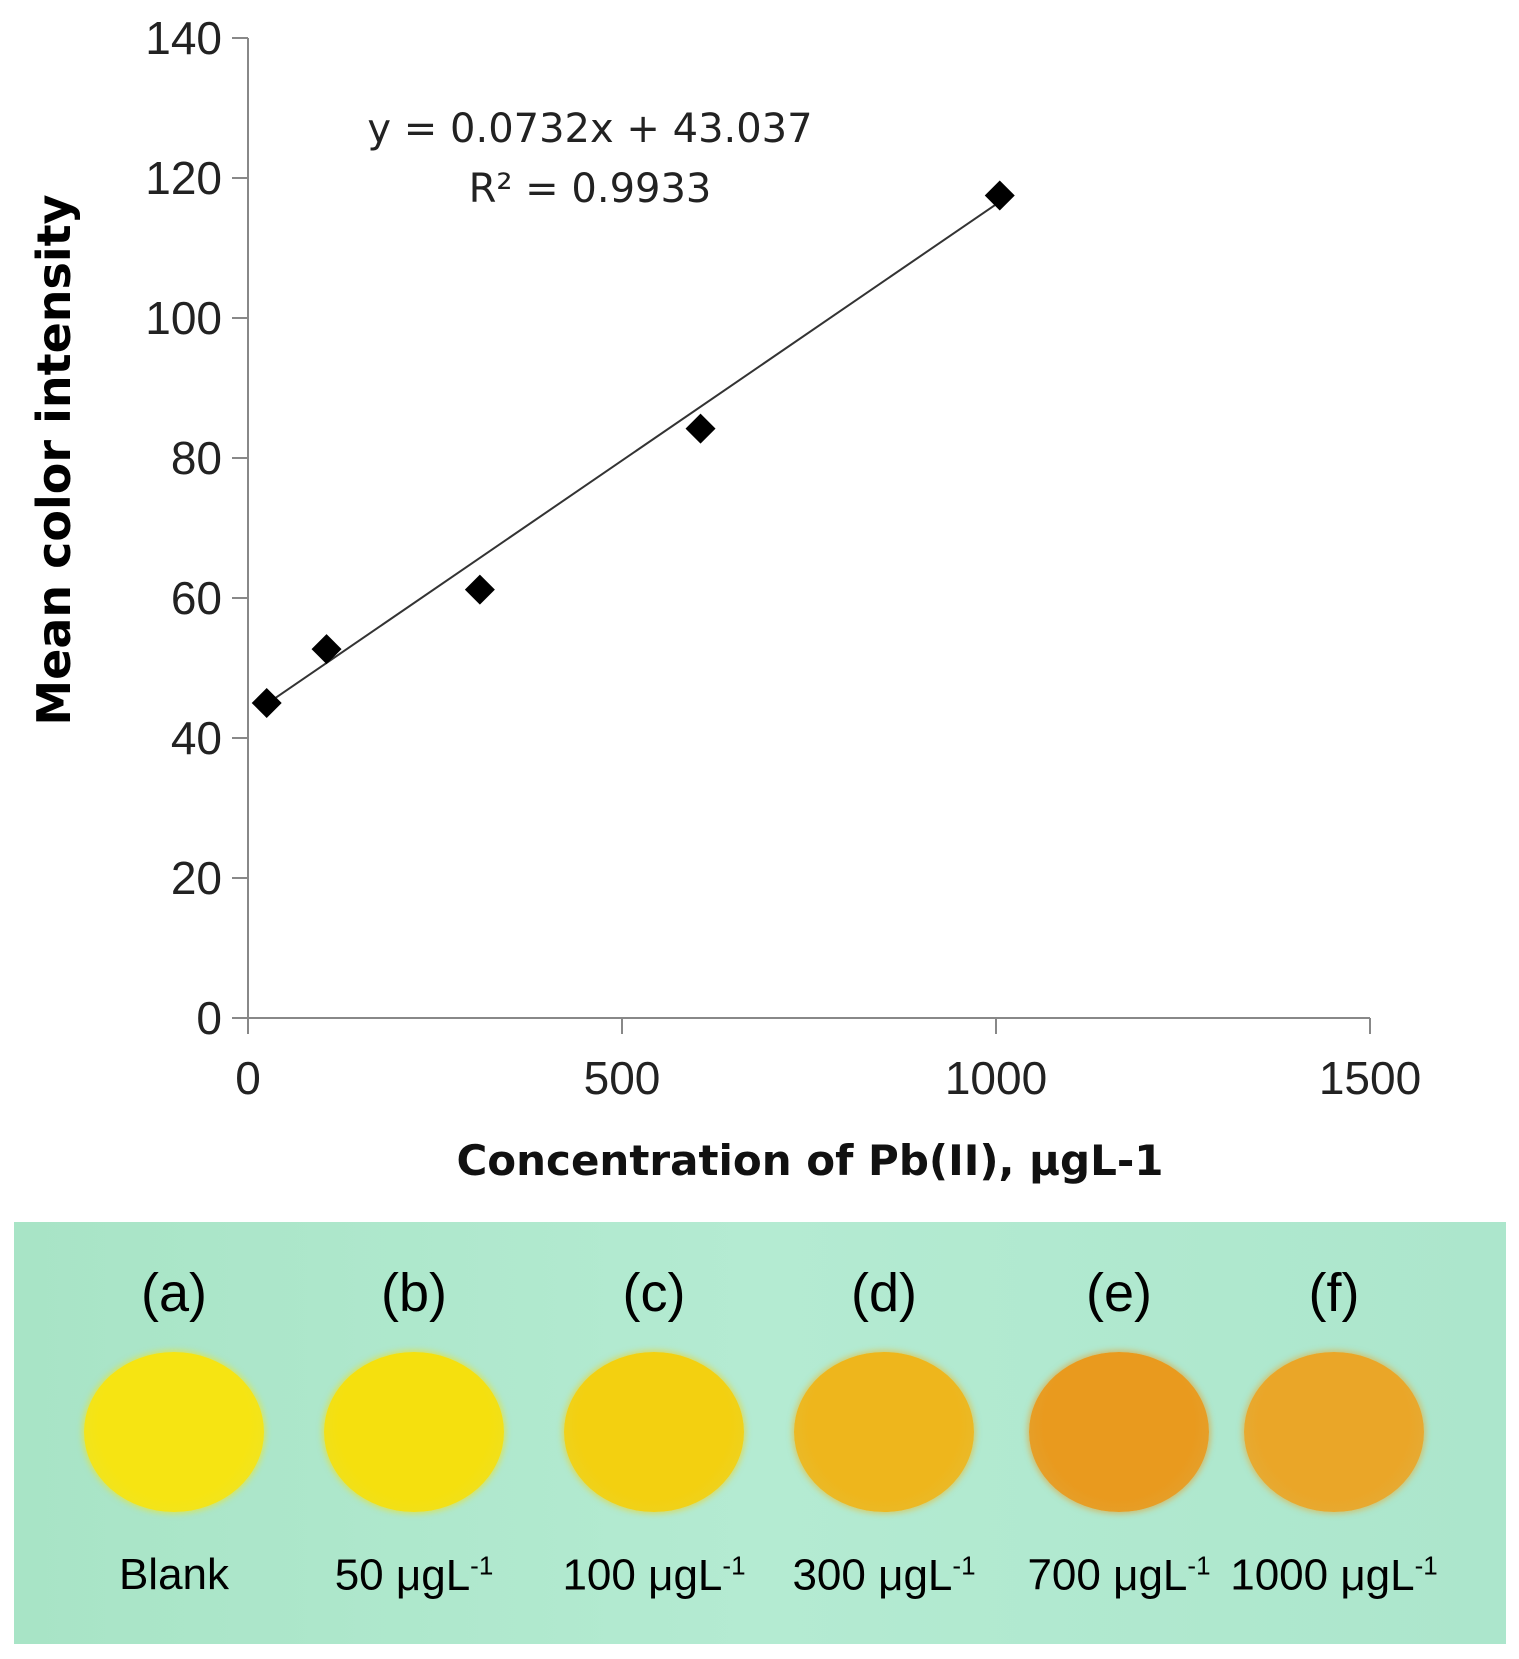 Image resolution: width=1519 pixels, height=1659 pixels. I want to click on x-tick-label: 1000, so click(996, 1078).